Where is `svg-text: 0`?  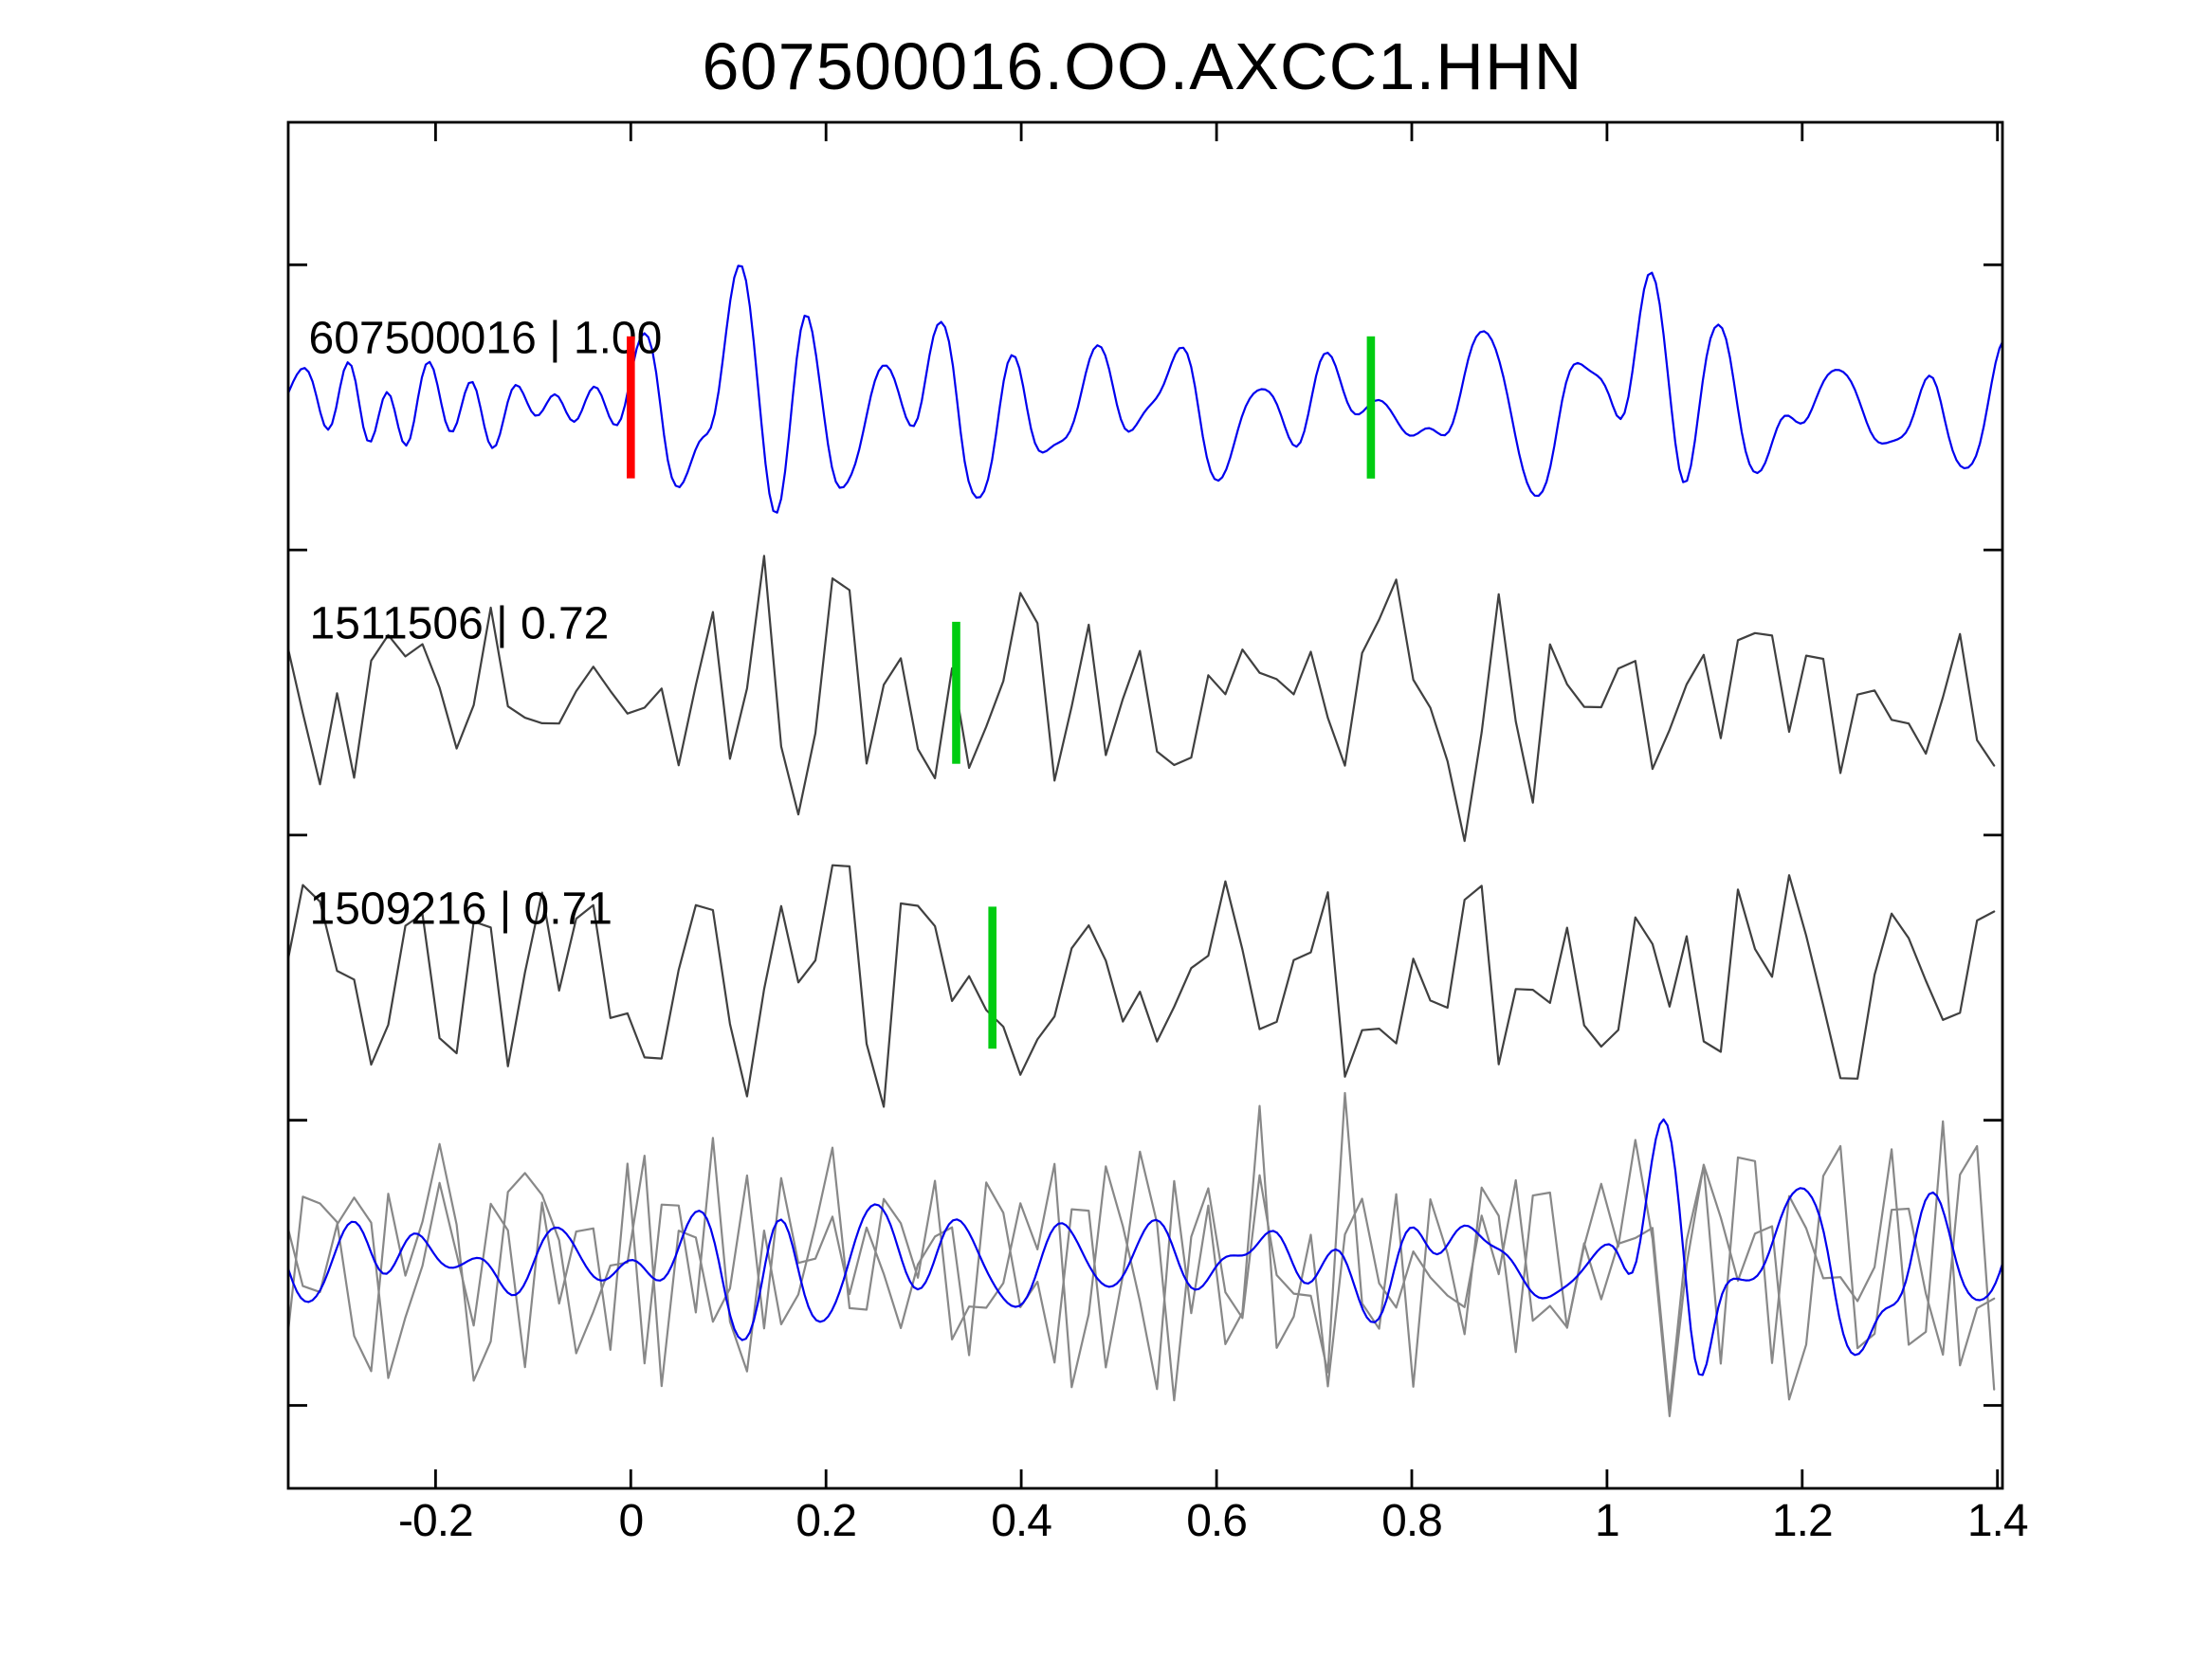 svg-text: 0 is located at coordinates (630, 1521).